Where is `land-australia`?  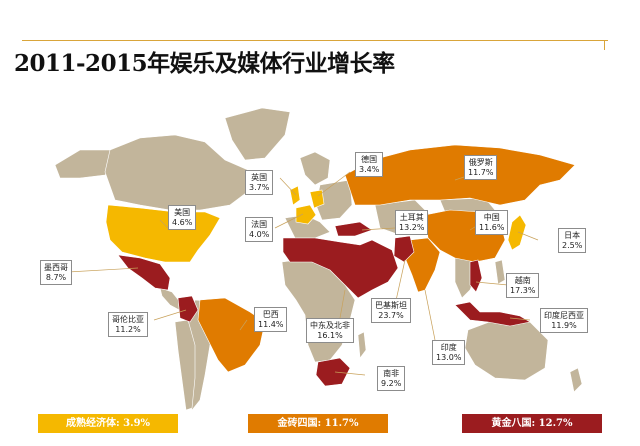 land-australia is located at coordinates (506, 349).